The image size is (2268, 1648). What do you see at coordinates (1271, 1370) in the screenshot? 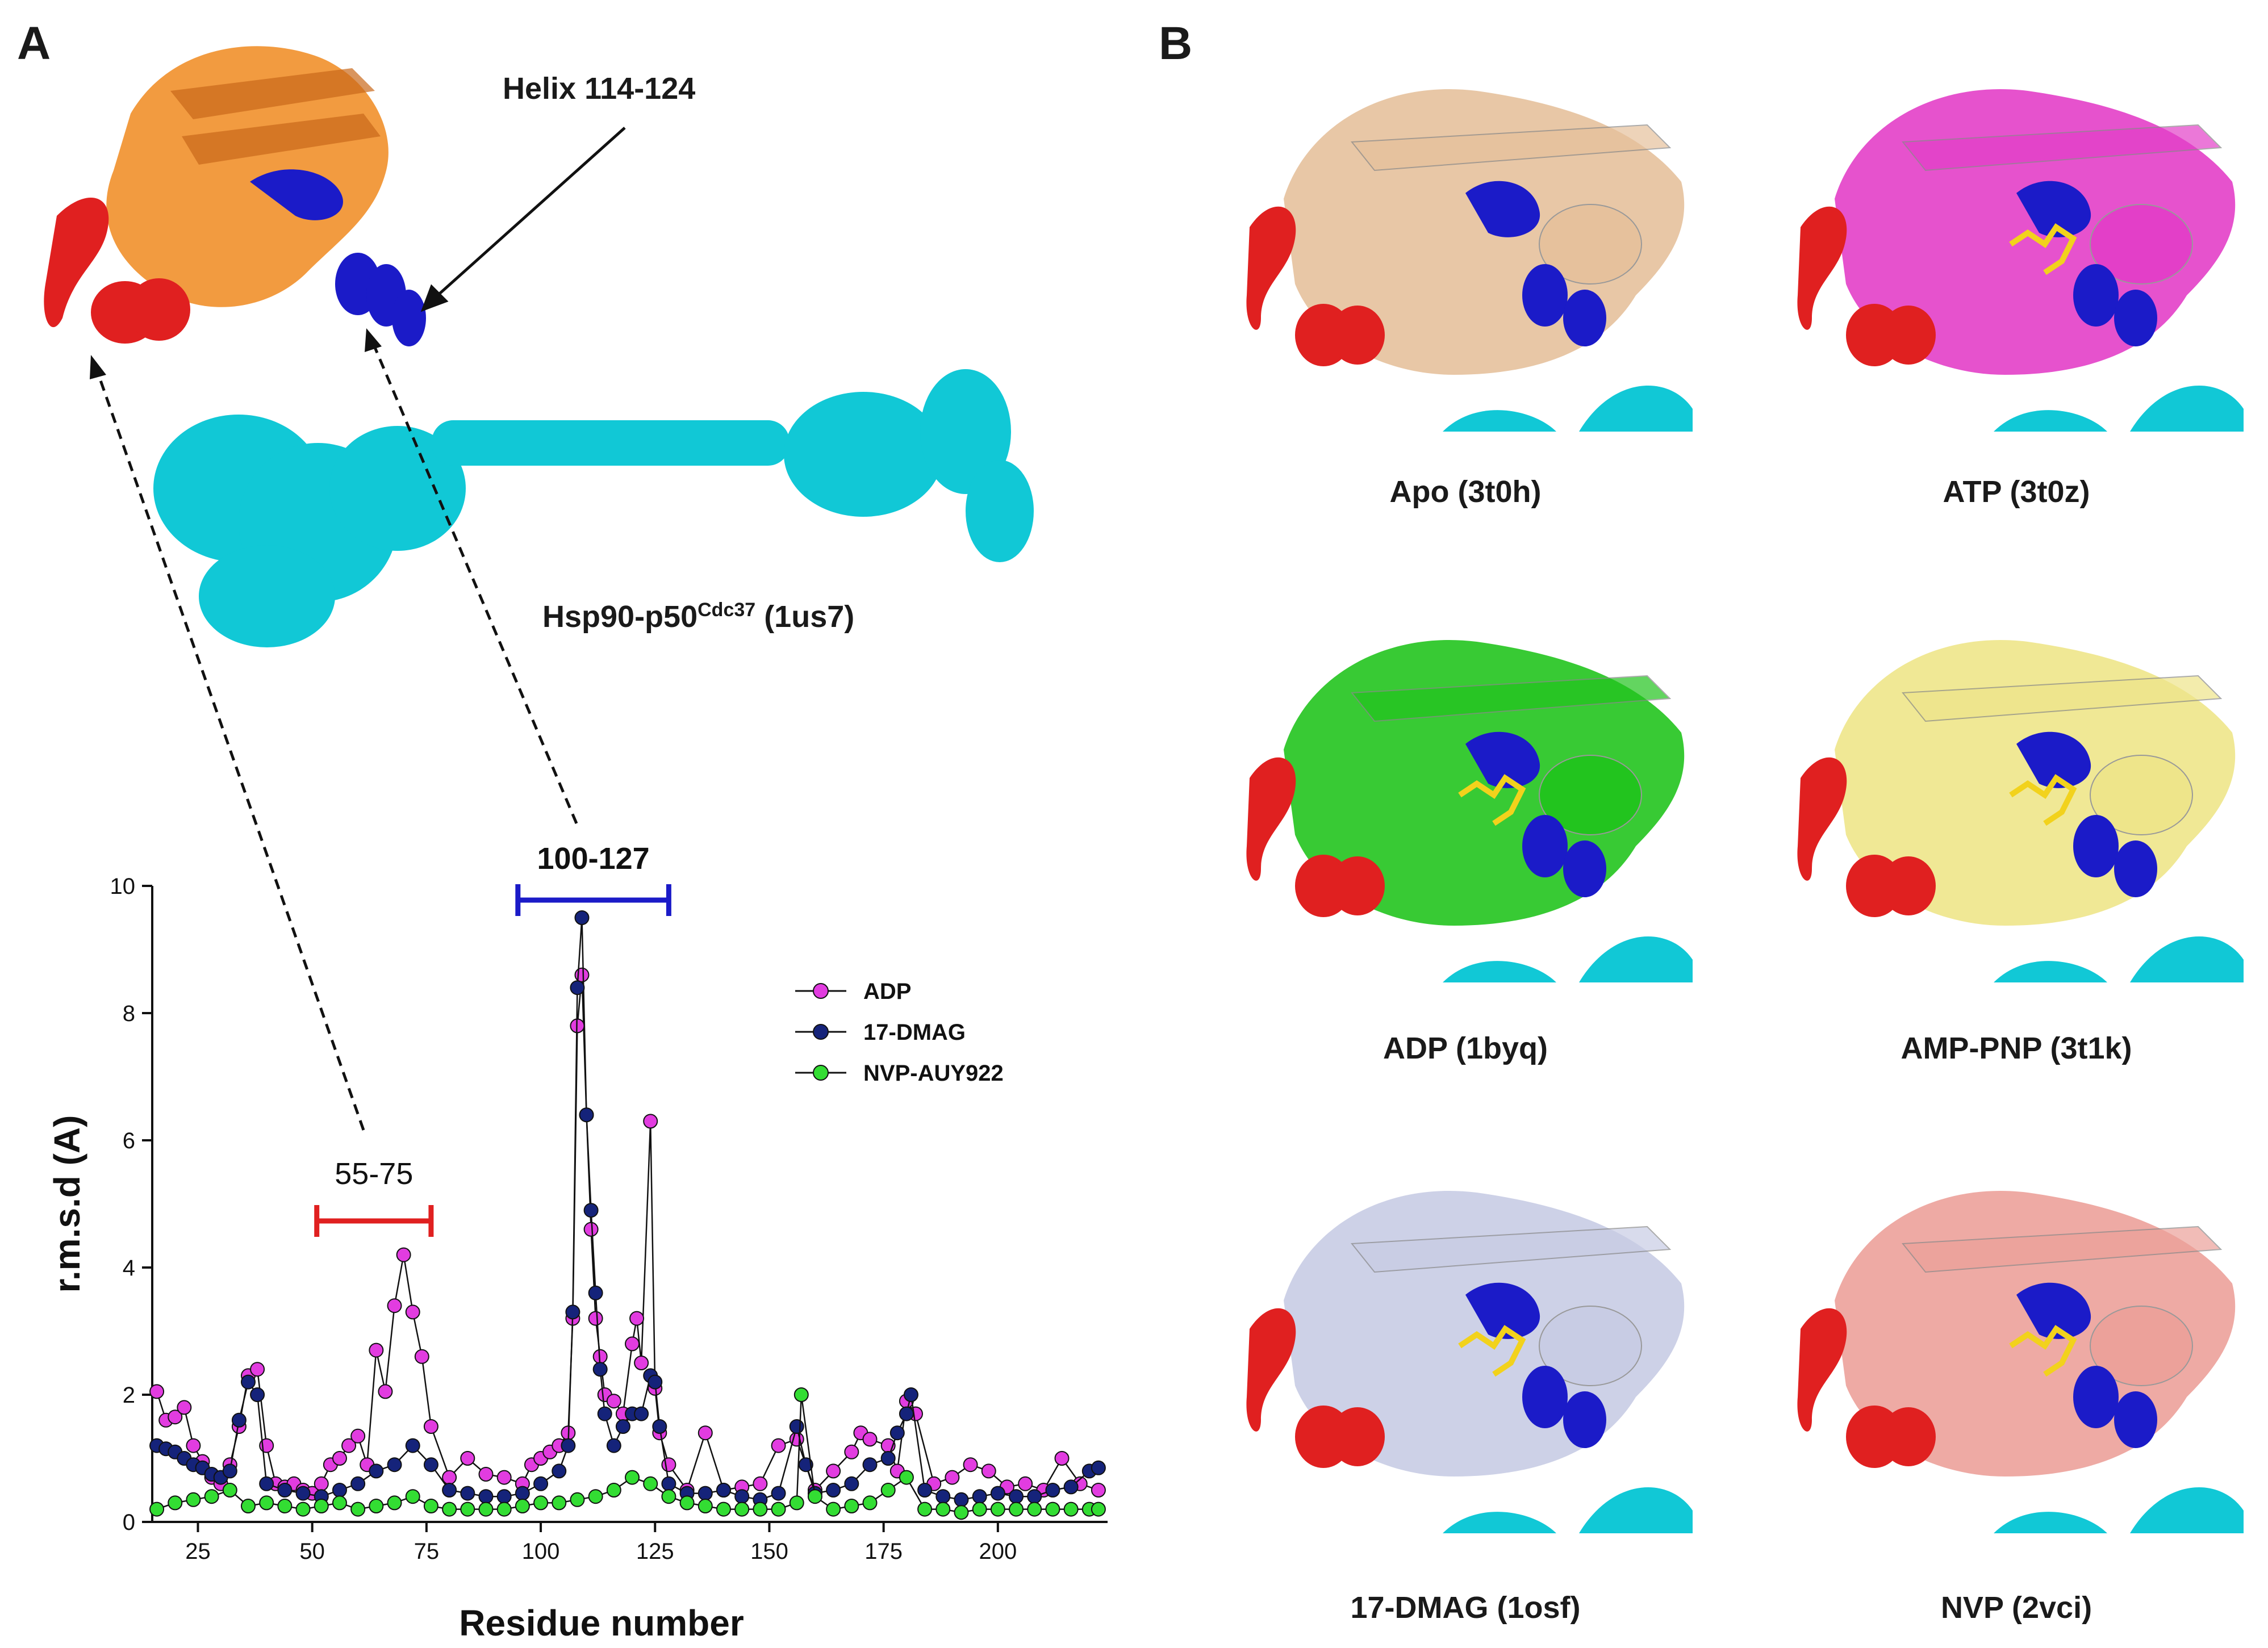
I see `red-loop` at bounding box center [1271, 1370].